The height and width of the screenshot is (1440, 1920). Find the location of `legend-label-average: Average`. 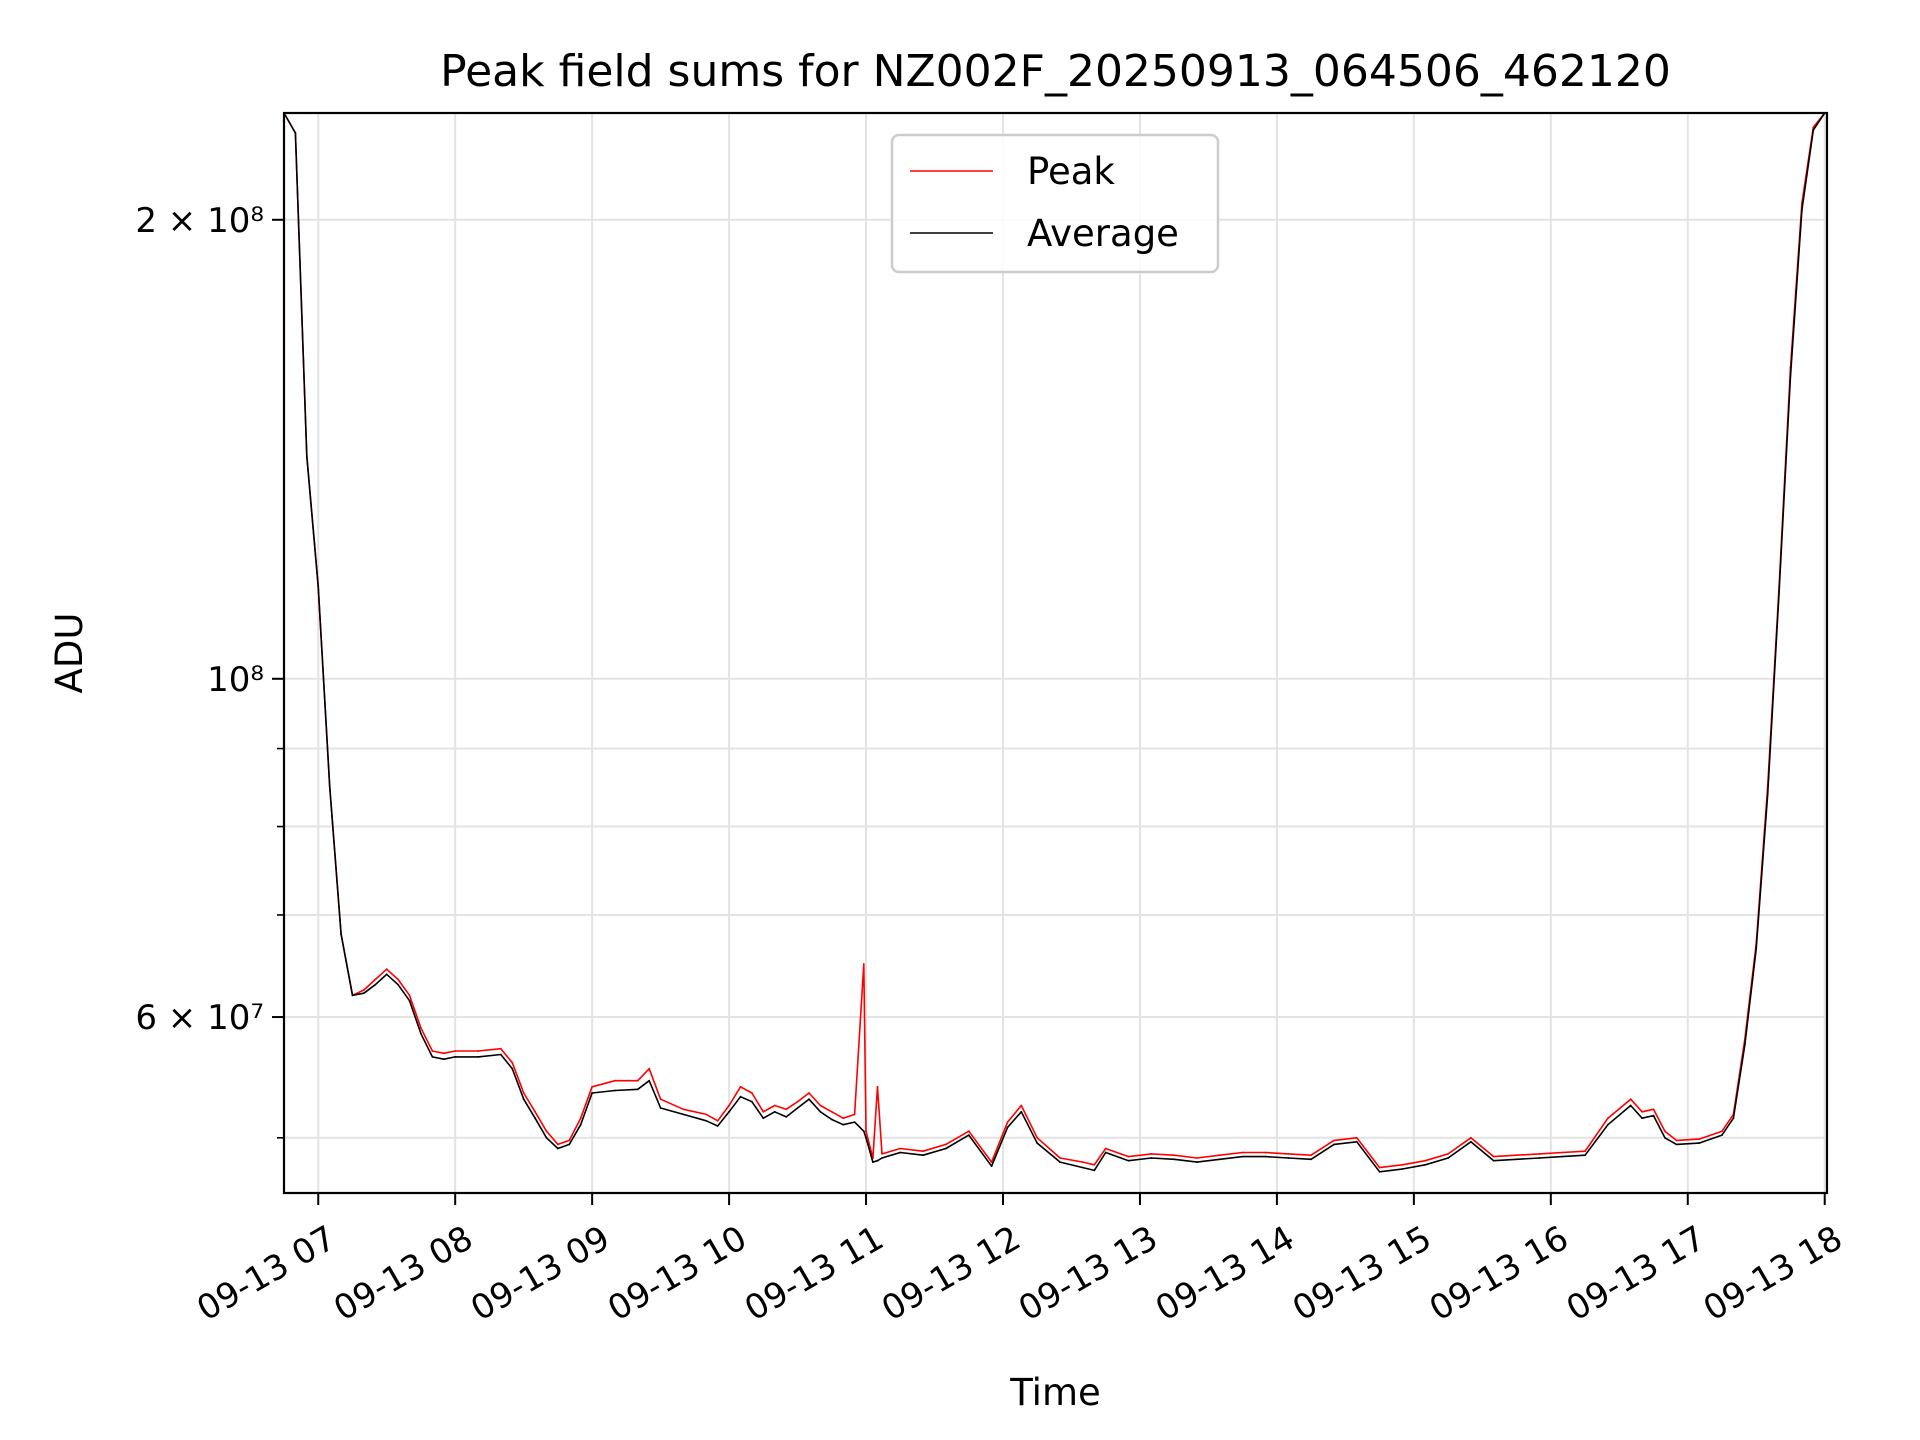

legend-label-average: Average is located at coordinates (1103, 233).